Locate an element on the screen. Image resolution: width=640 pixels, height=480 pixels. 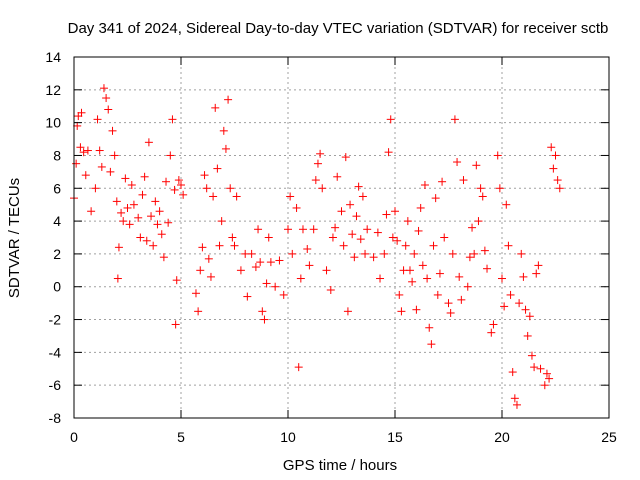
y-tick-label: 10 is located at coordinates (53, 123).